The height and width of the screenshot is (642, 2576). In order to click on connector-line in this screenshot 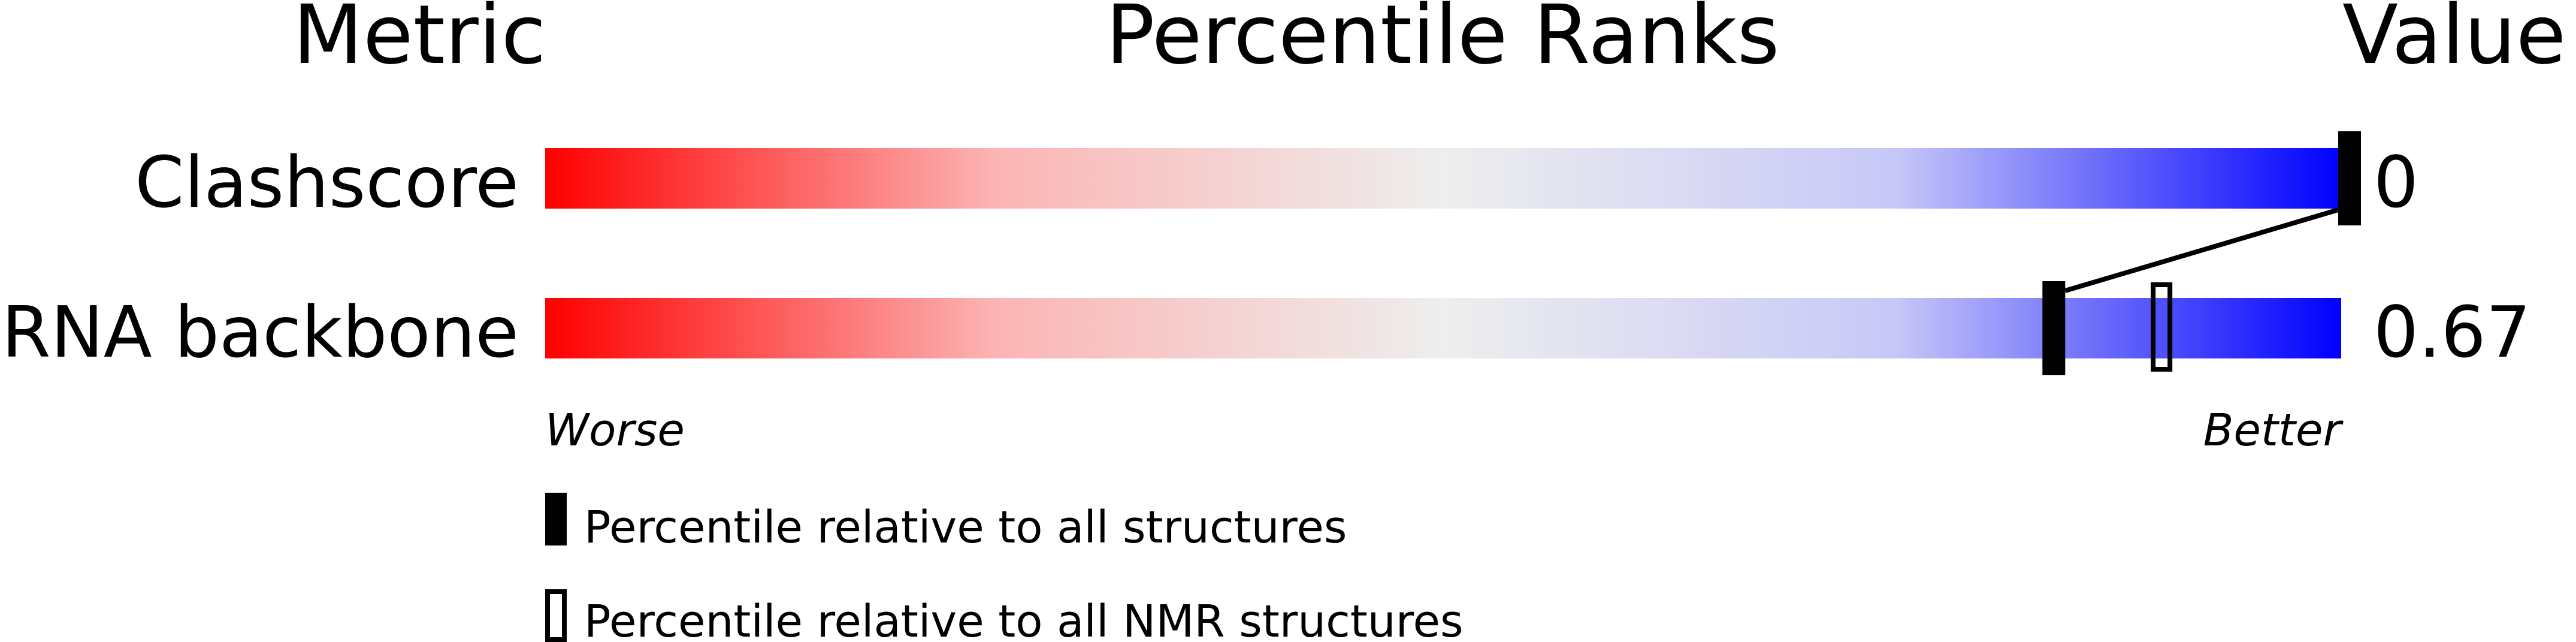, I will do `click(2201, 250)`.